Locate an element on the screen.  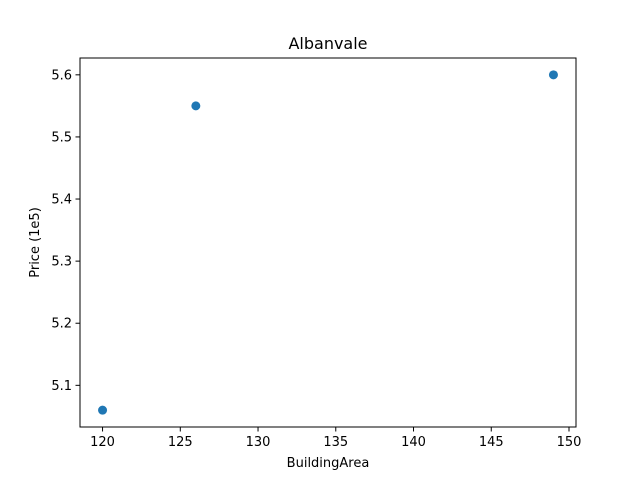
y-tick-label: 5.3 is located at coordinates (61, 262).